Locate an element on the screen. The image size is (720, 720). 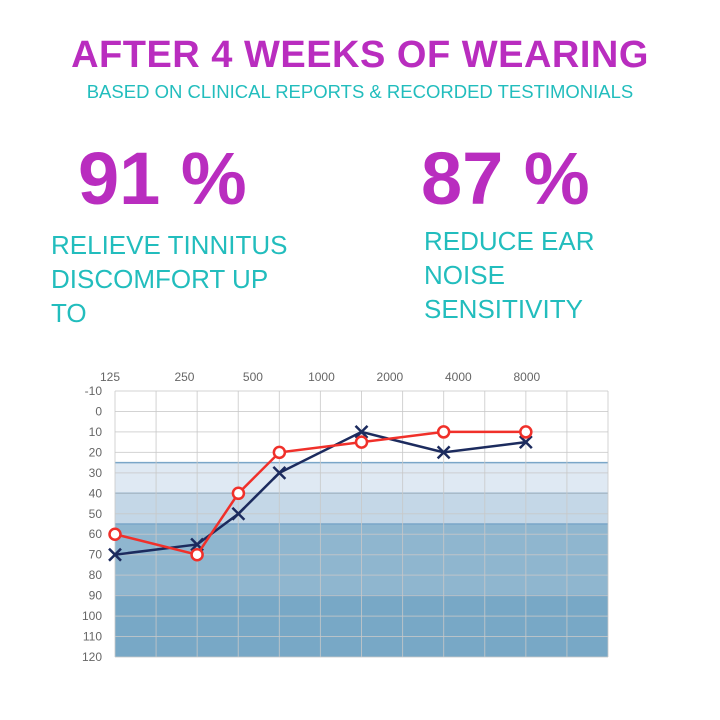
x-tick-label: 1000 is located at coordinates (321, 377).